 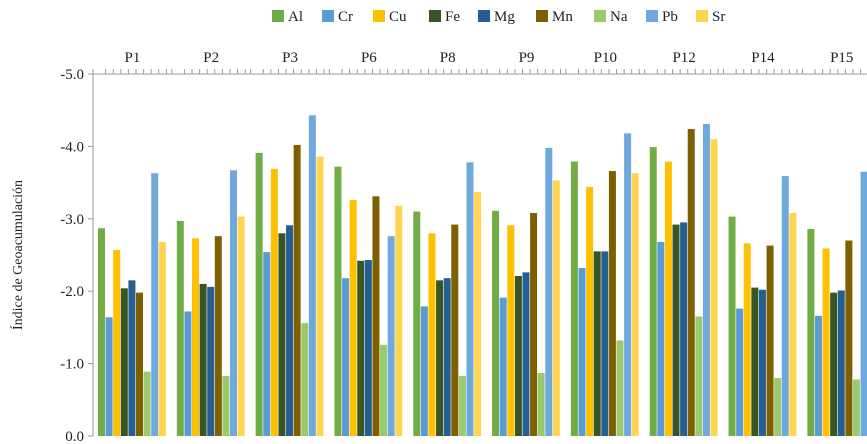 What do you see at coordinates (147, 403) in the screenshot?
I see `bar-na-p1` at bounding box center [147, 403].